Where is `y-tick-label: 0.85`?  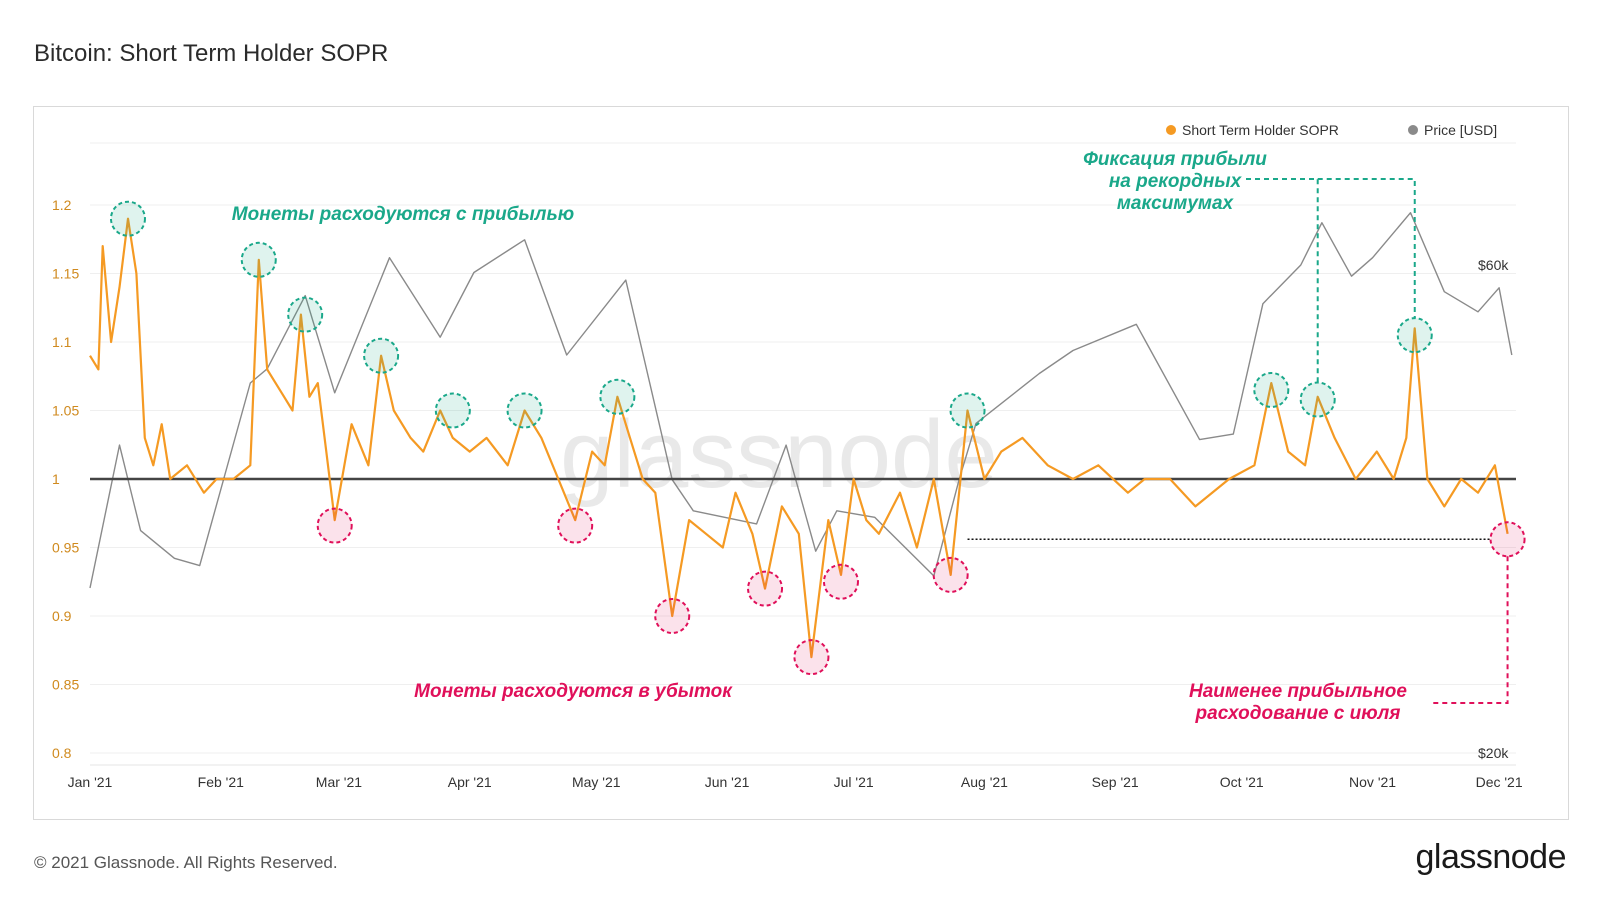 y-tick-label: 0.85 is located at coordinates (65, 685).